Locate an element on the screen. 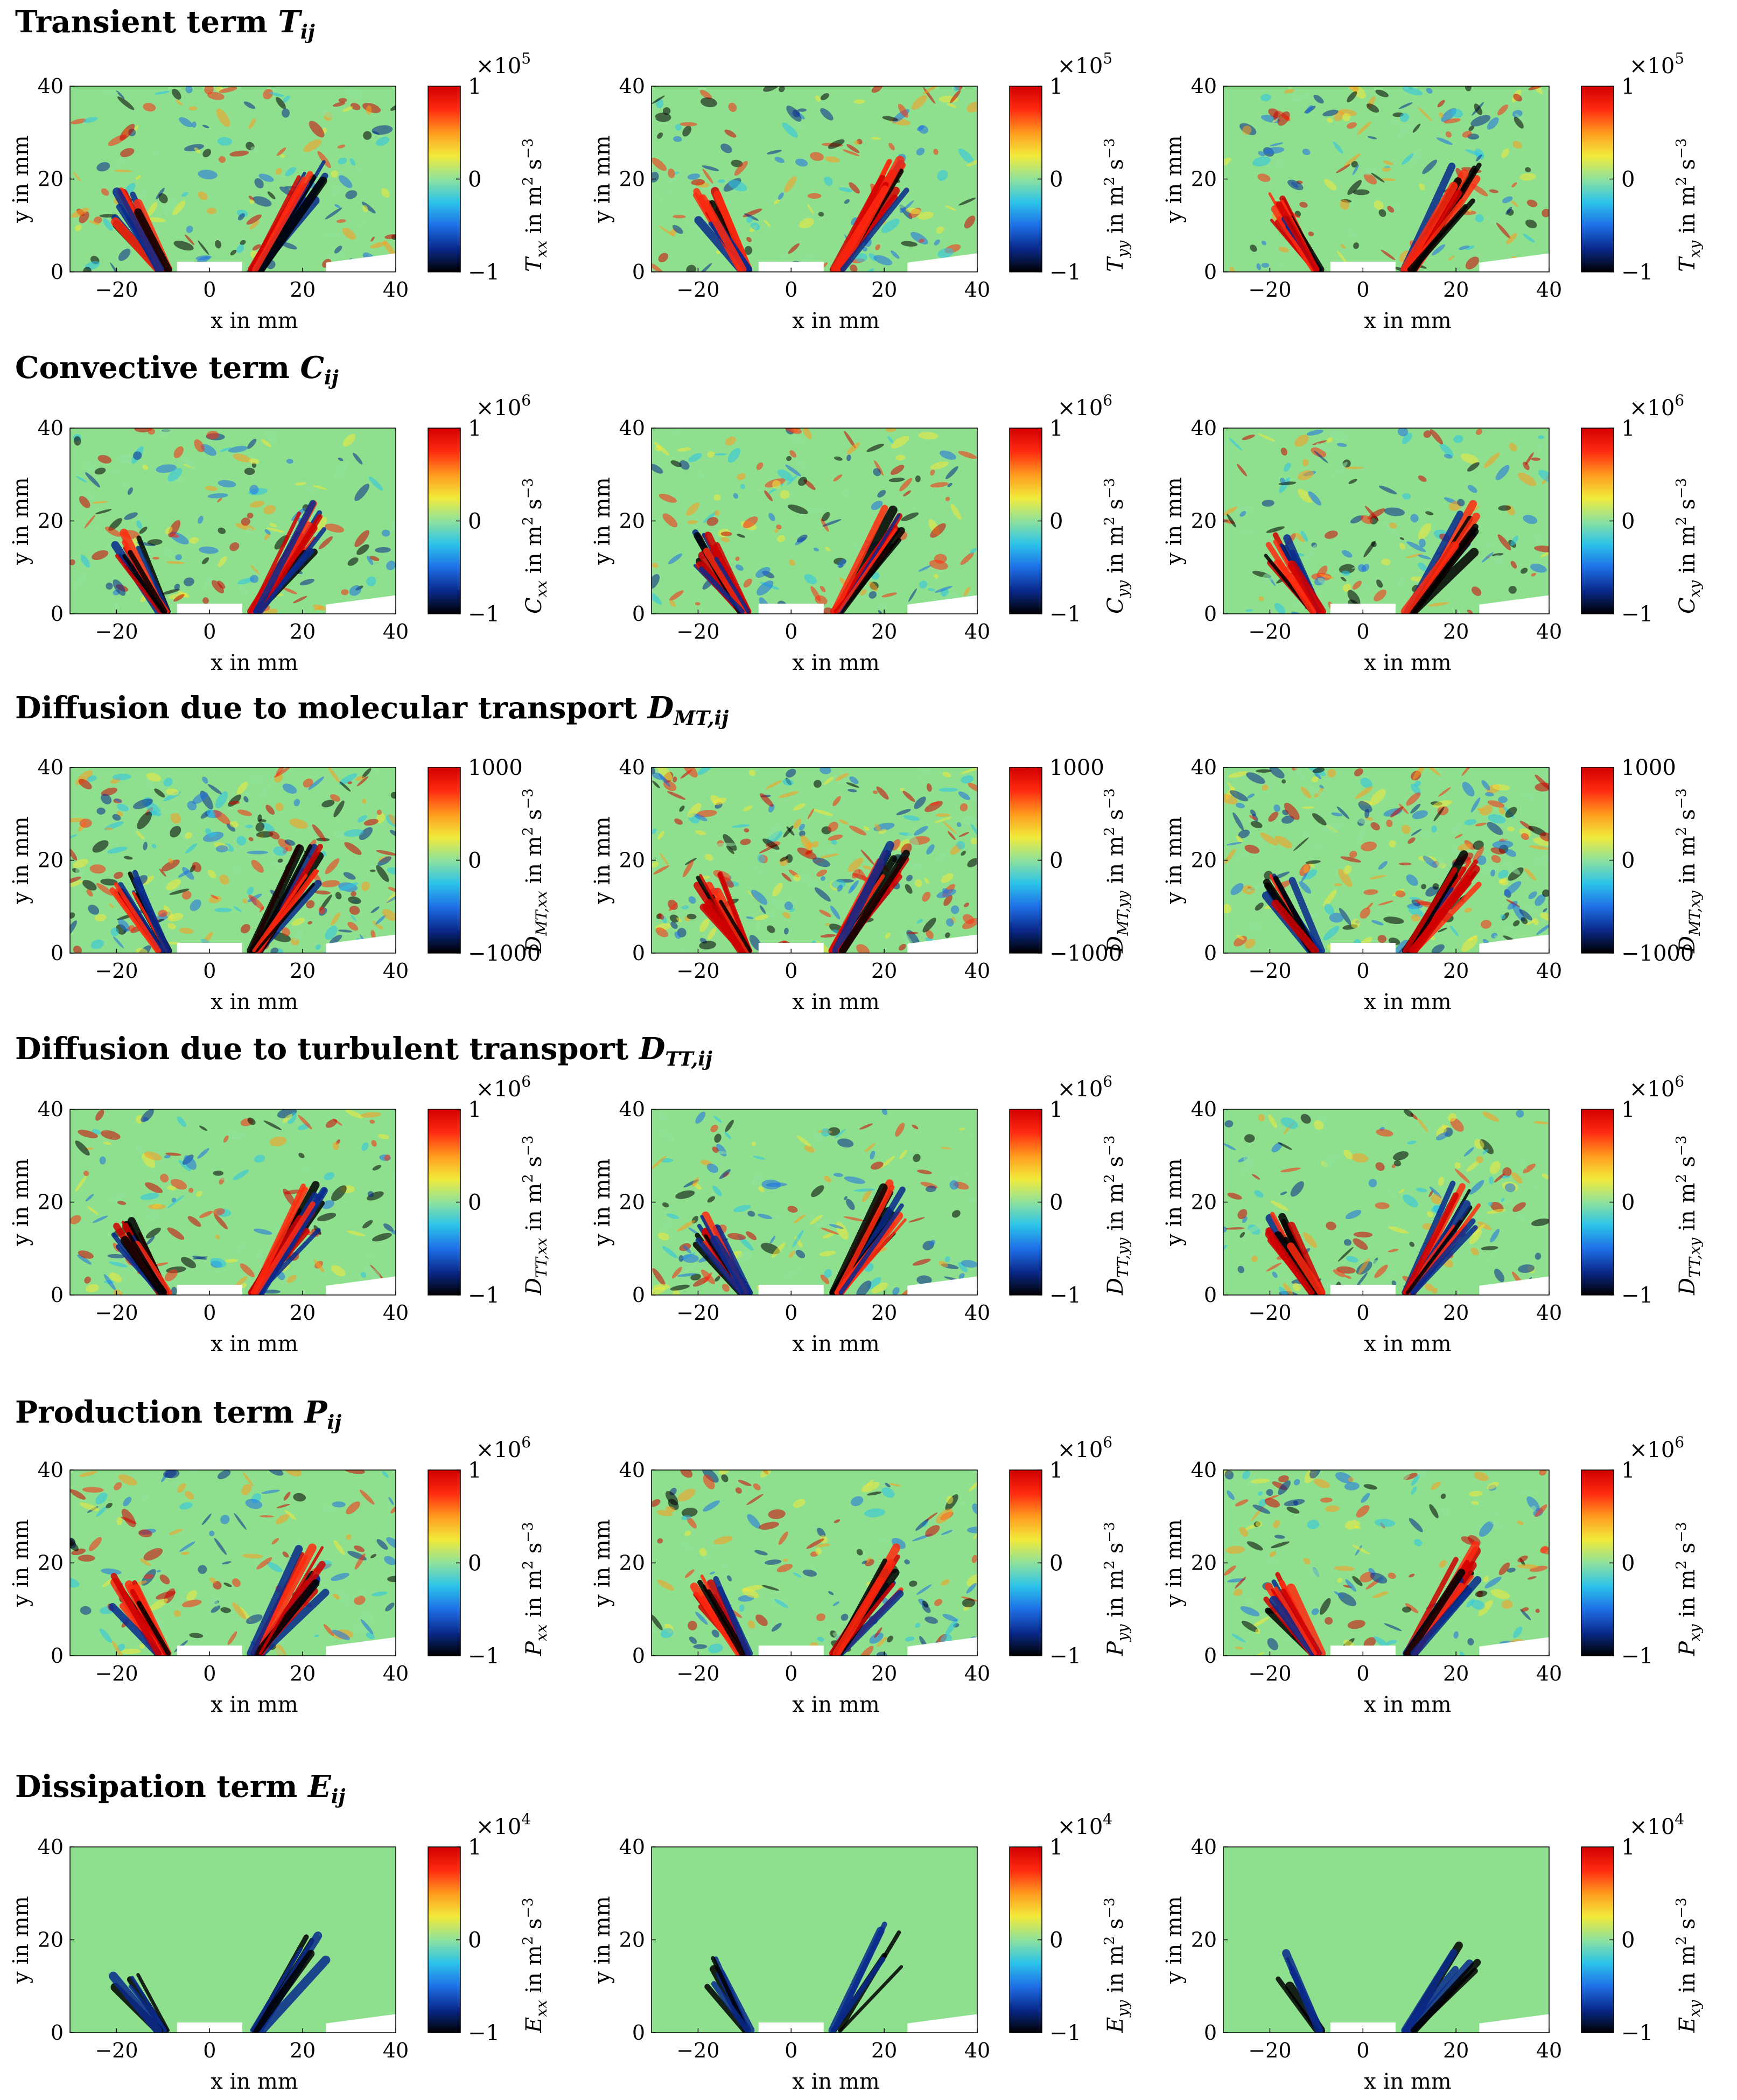 This screenshot has height=2100, width=1737. x-tick-label: −20 is located at coordinates (697, 631).